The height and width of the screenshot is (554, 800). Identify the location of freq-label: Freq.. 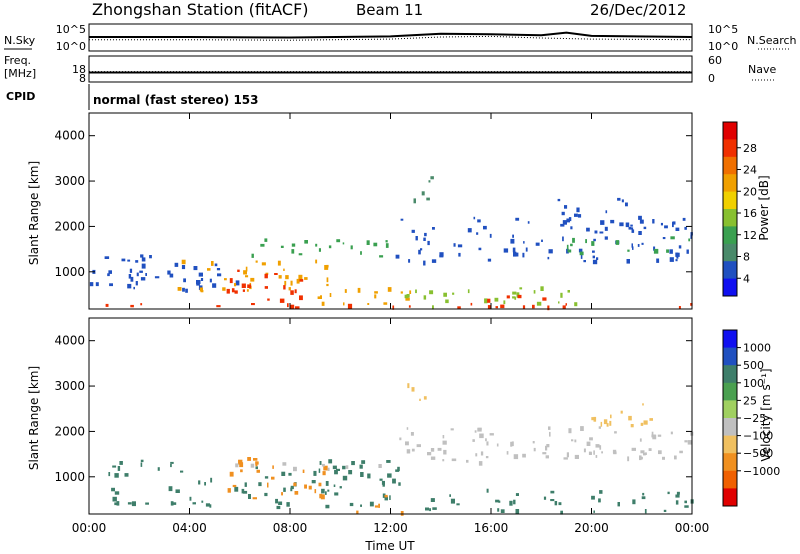
(17, 60).